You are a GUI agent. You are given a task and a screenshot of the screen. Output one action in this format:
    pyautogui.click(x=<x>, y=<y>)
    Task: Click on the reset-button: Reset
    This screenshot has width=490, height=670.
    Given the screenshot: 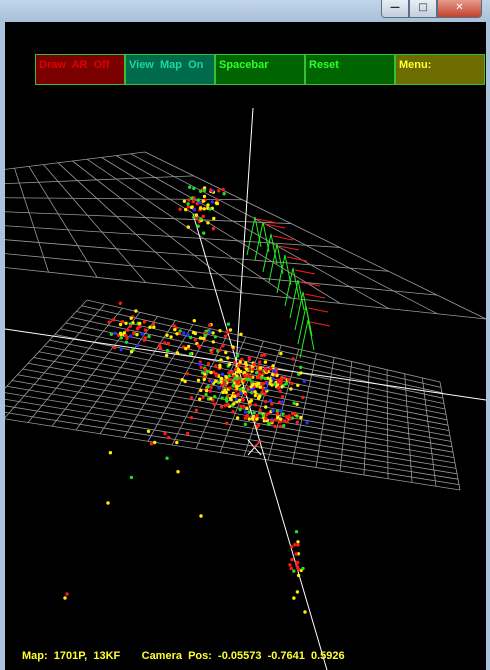 What is the action you would take?
    pyautogui.click(x=350, y=69)
    